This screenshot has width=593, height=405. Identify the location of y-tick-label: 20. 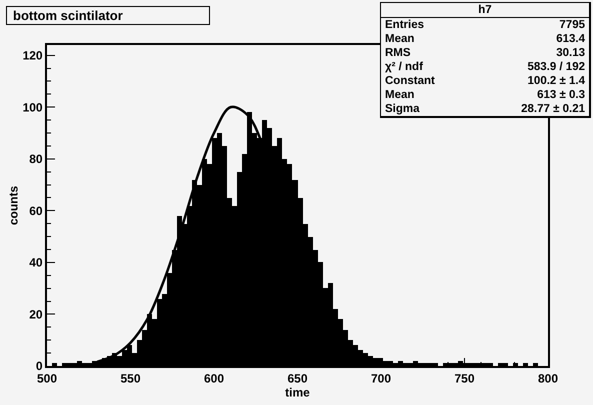
(36, 314).